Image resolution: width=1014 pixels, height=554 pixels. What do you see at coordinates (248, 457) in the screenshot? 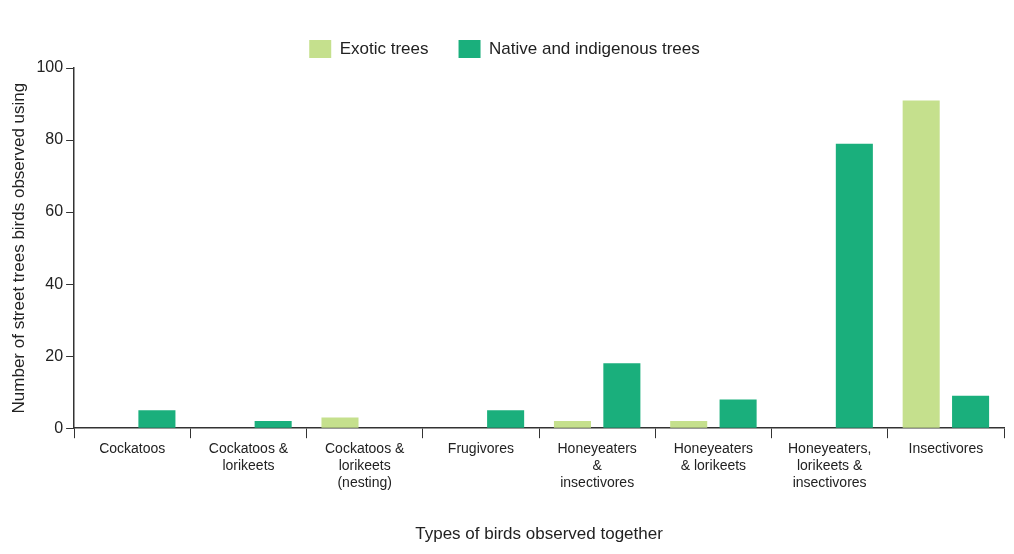
I see `x-tick-label: Cockatoos & lorikeets` at bounding box center [248, 457].